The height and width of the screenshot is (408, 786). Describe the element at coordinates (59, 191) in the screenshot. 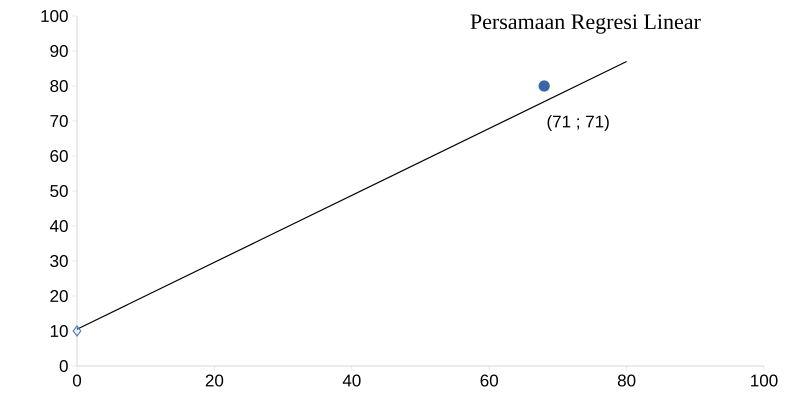

I see `y-tick-label: 50` at that location.